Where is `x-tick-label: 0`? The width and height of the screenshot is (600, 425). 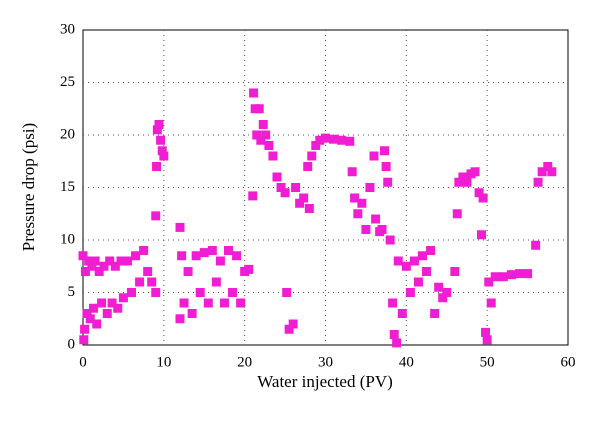 x-tick-label: 0 is located at coordinates (83, 362).